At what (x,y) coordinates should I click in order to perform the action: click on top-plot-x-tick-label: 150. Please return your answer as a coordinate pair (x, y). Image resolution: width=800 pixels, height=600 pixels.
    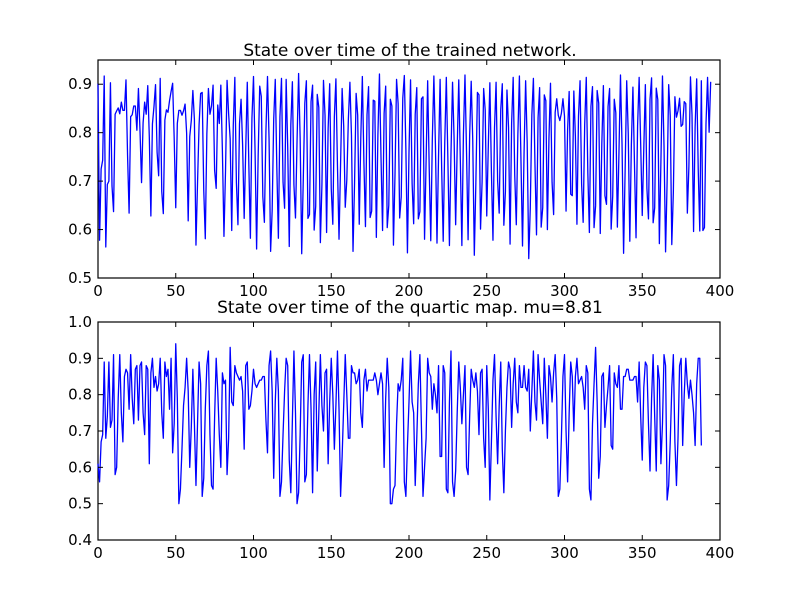
    Looking at the image, I should click on (331, 291).